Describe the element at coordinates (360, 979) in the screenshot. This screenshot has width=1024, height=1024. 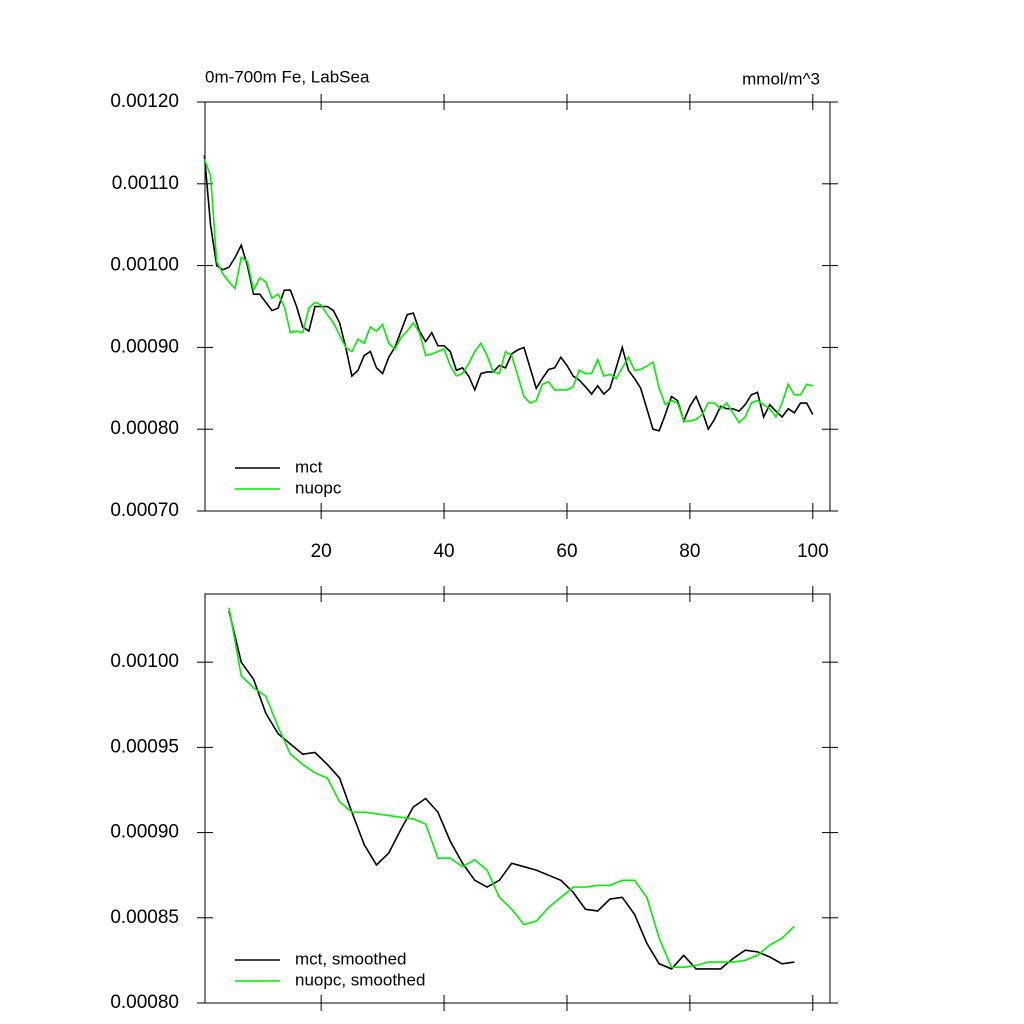
I see `legend-label: nuopc, smoothed` at that location.